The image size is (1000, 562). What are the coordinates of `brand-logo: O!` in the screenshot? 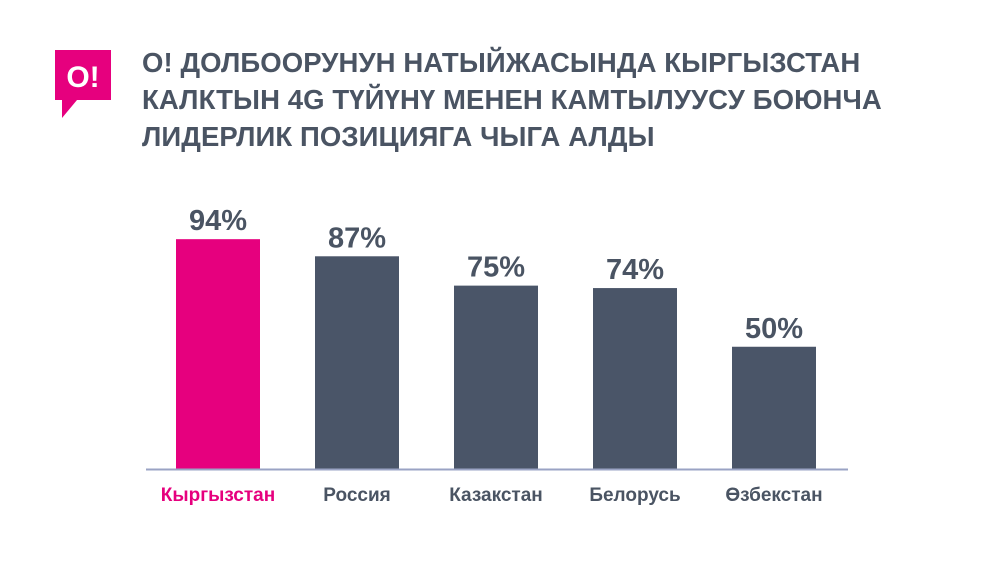 It's located at (83, 85).